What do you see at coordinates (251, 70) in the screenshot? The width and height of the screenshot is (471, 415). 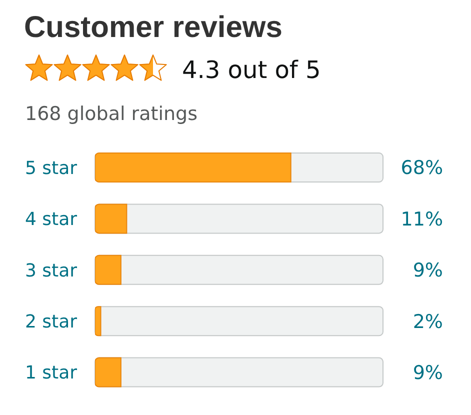 I see `chart-subtitle: 4.3 out of 5` at bounding box center [251, 70].